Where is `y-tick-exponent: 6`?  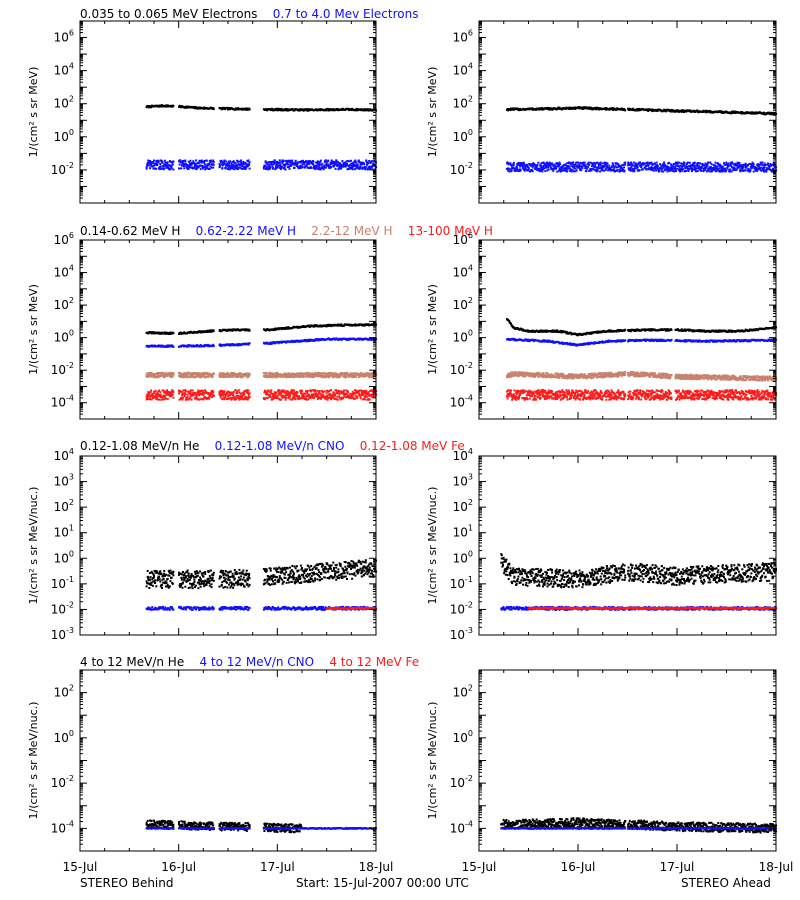
y-tick-exponent: 6 is located at coordinates (71, 33).